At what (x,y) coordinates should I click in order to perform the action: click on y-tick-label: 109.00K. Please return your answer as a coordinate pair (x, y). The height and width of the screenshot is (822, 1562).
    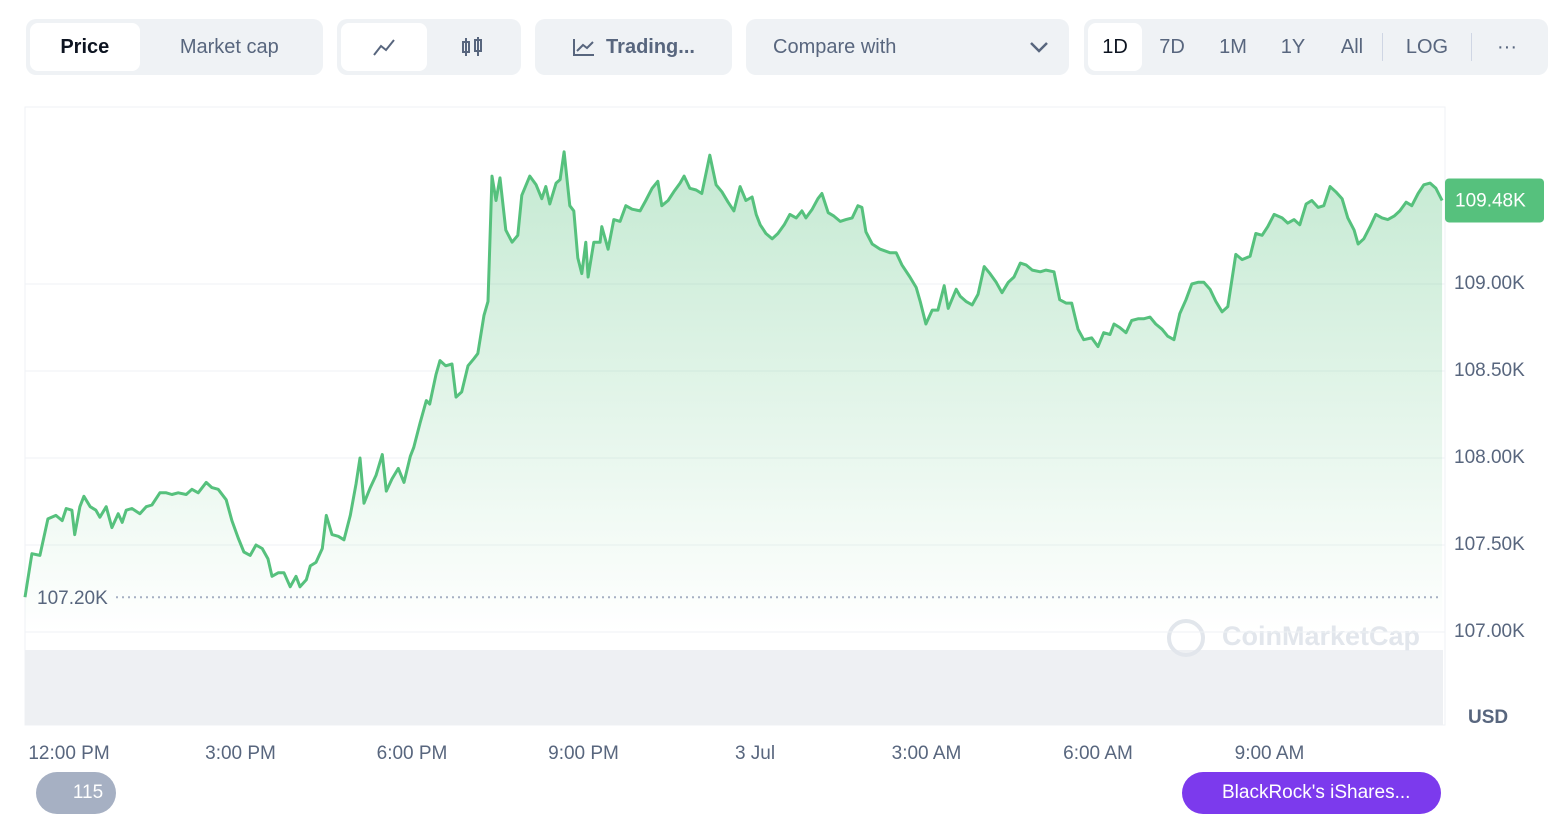
    Looking at the image, I should click on (1489, 283).